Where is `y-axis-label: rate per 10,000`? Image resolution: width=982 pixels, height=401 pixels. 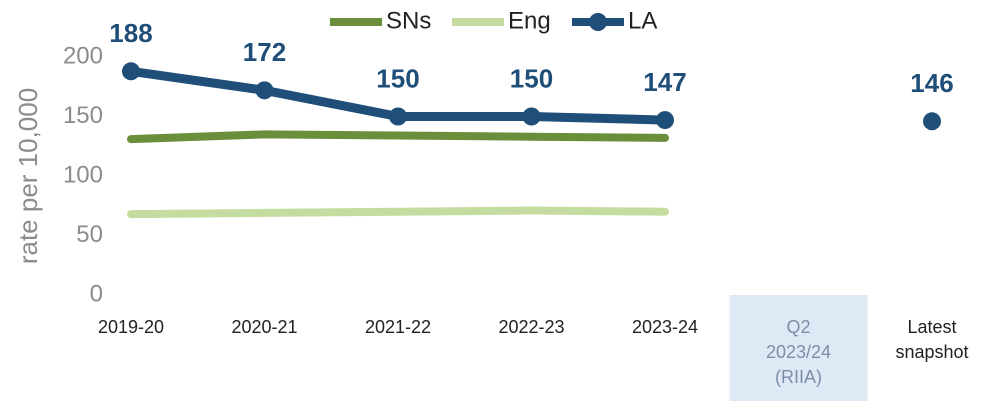
y-axis-label: rate per 10,000 is located at coordinates (28, 176).